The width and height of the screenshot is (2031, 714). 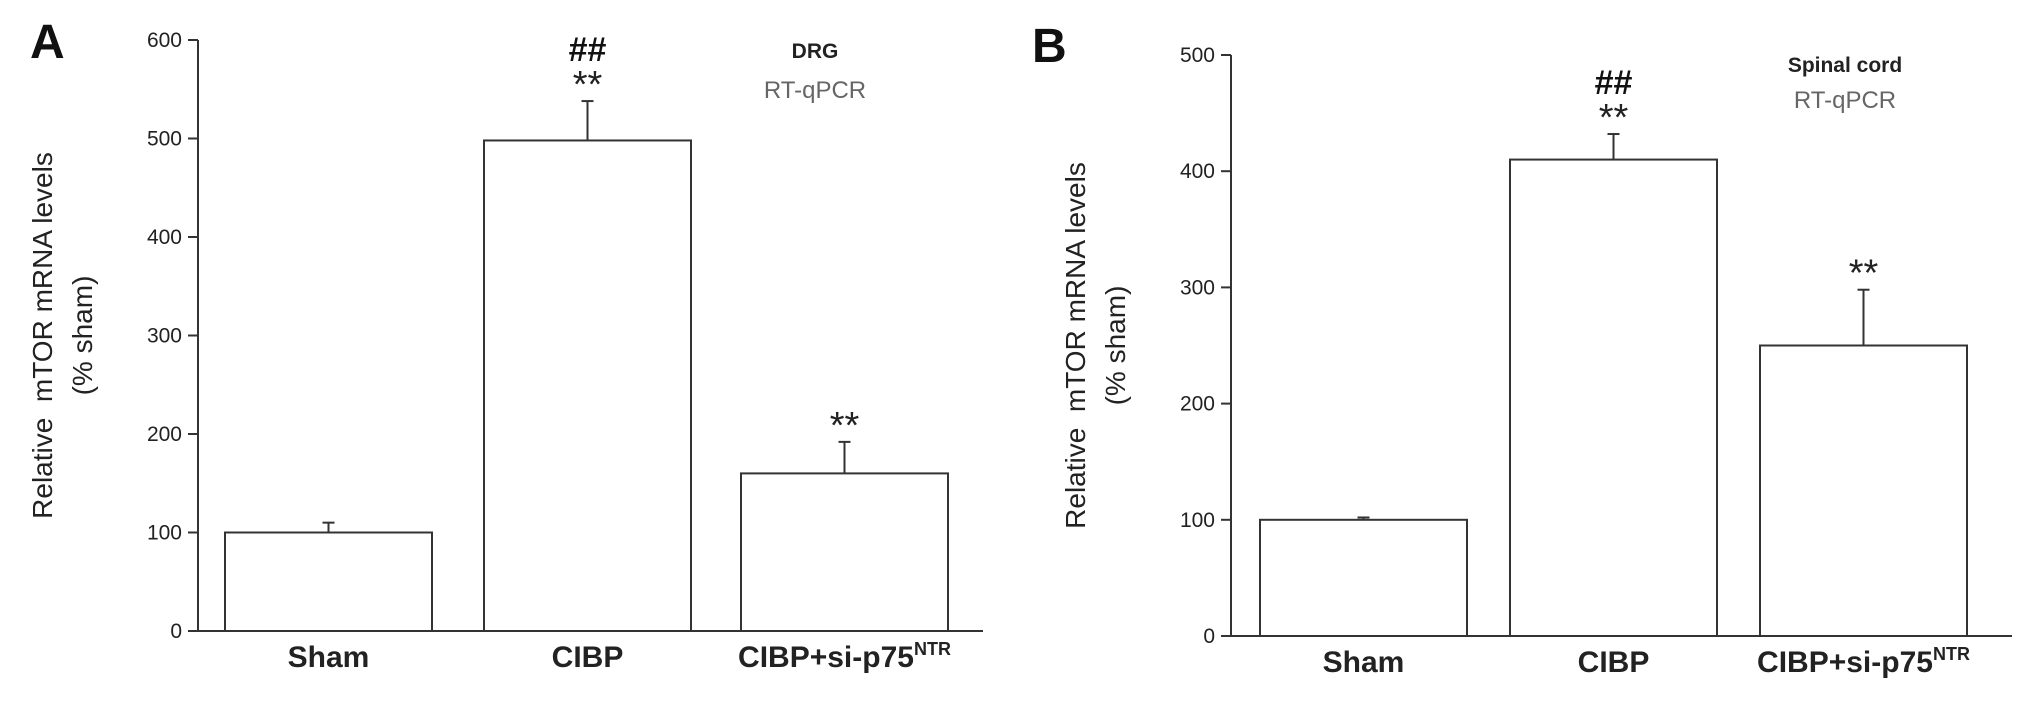 I want to click on panel-letter: A, so click(x=47, y=42).